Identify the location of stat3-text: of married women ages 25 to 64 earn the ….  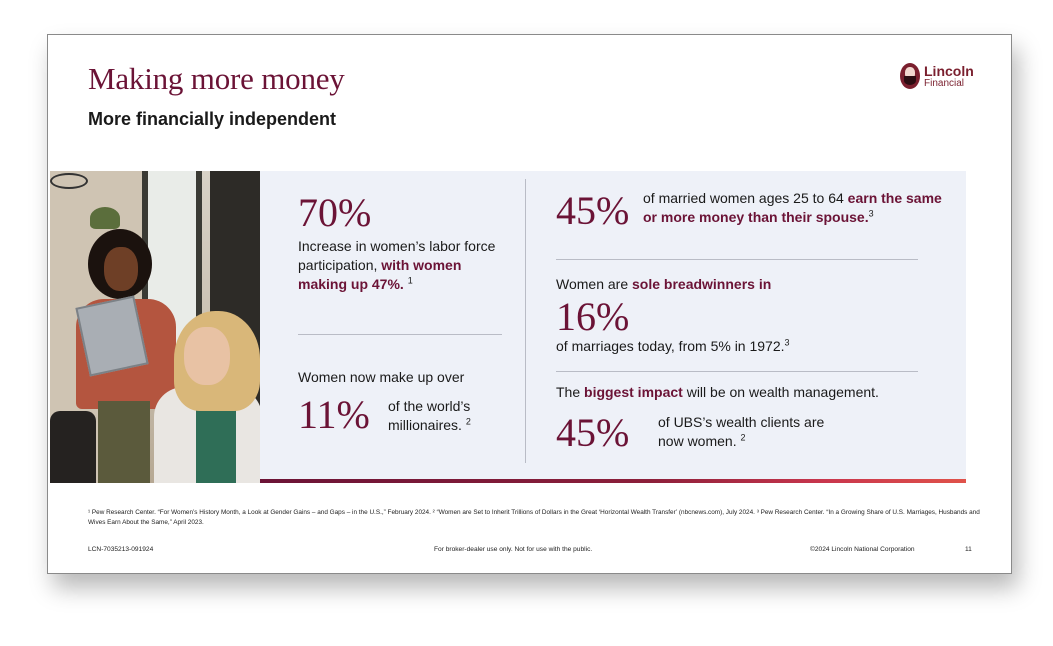
(792, 207).